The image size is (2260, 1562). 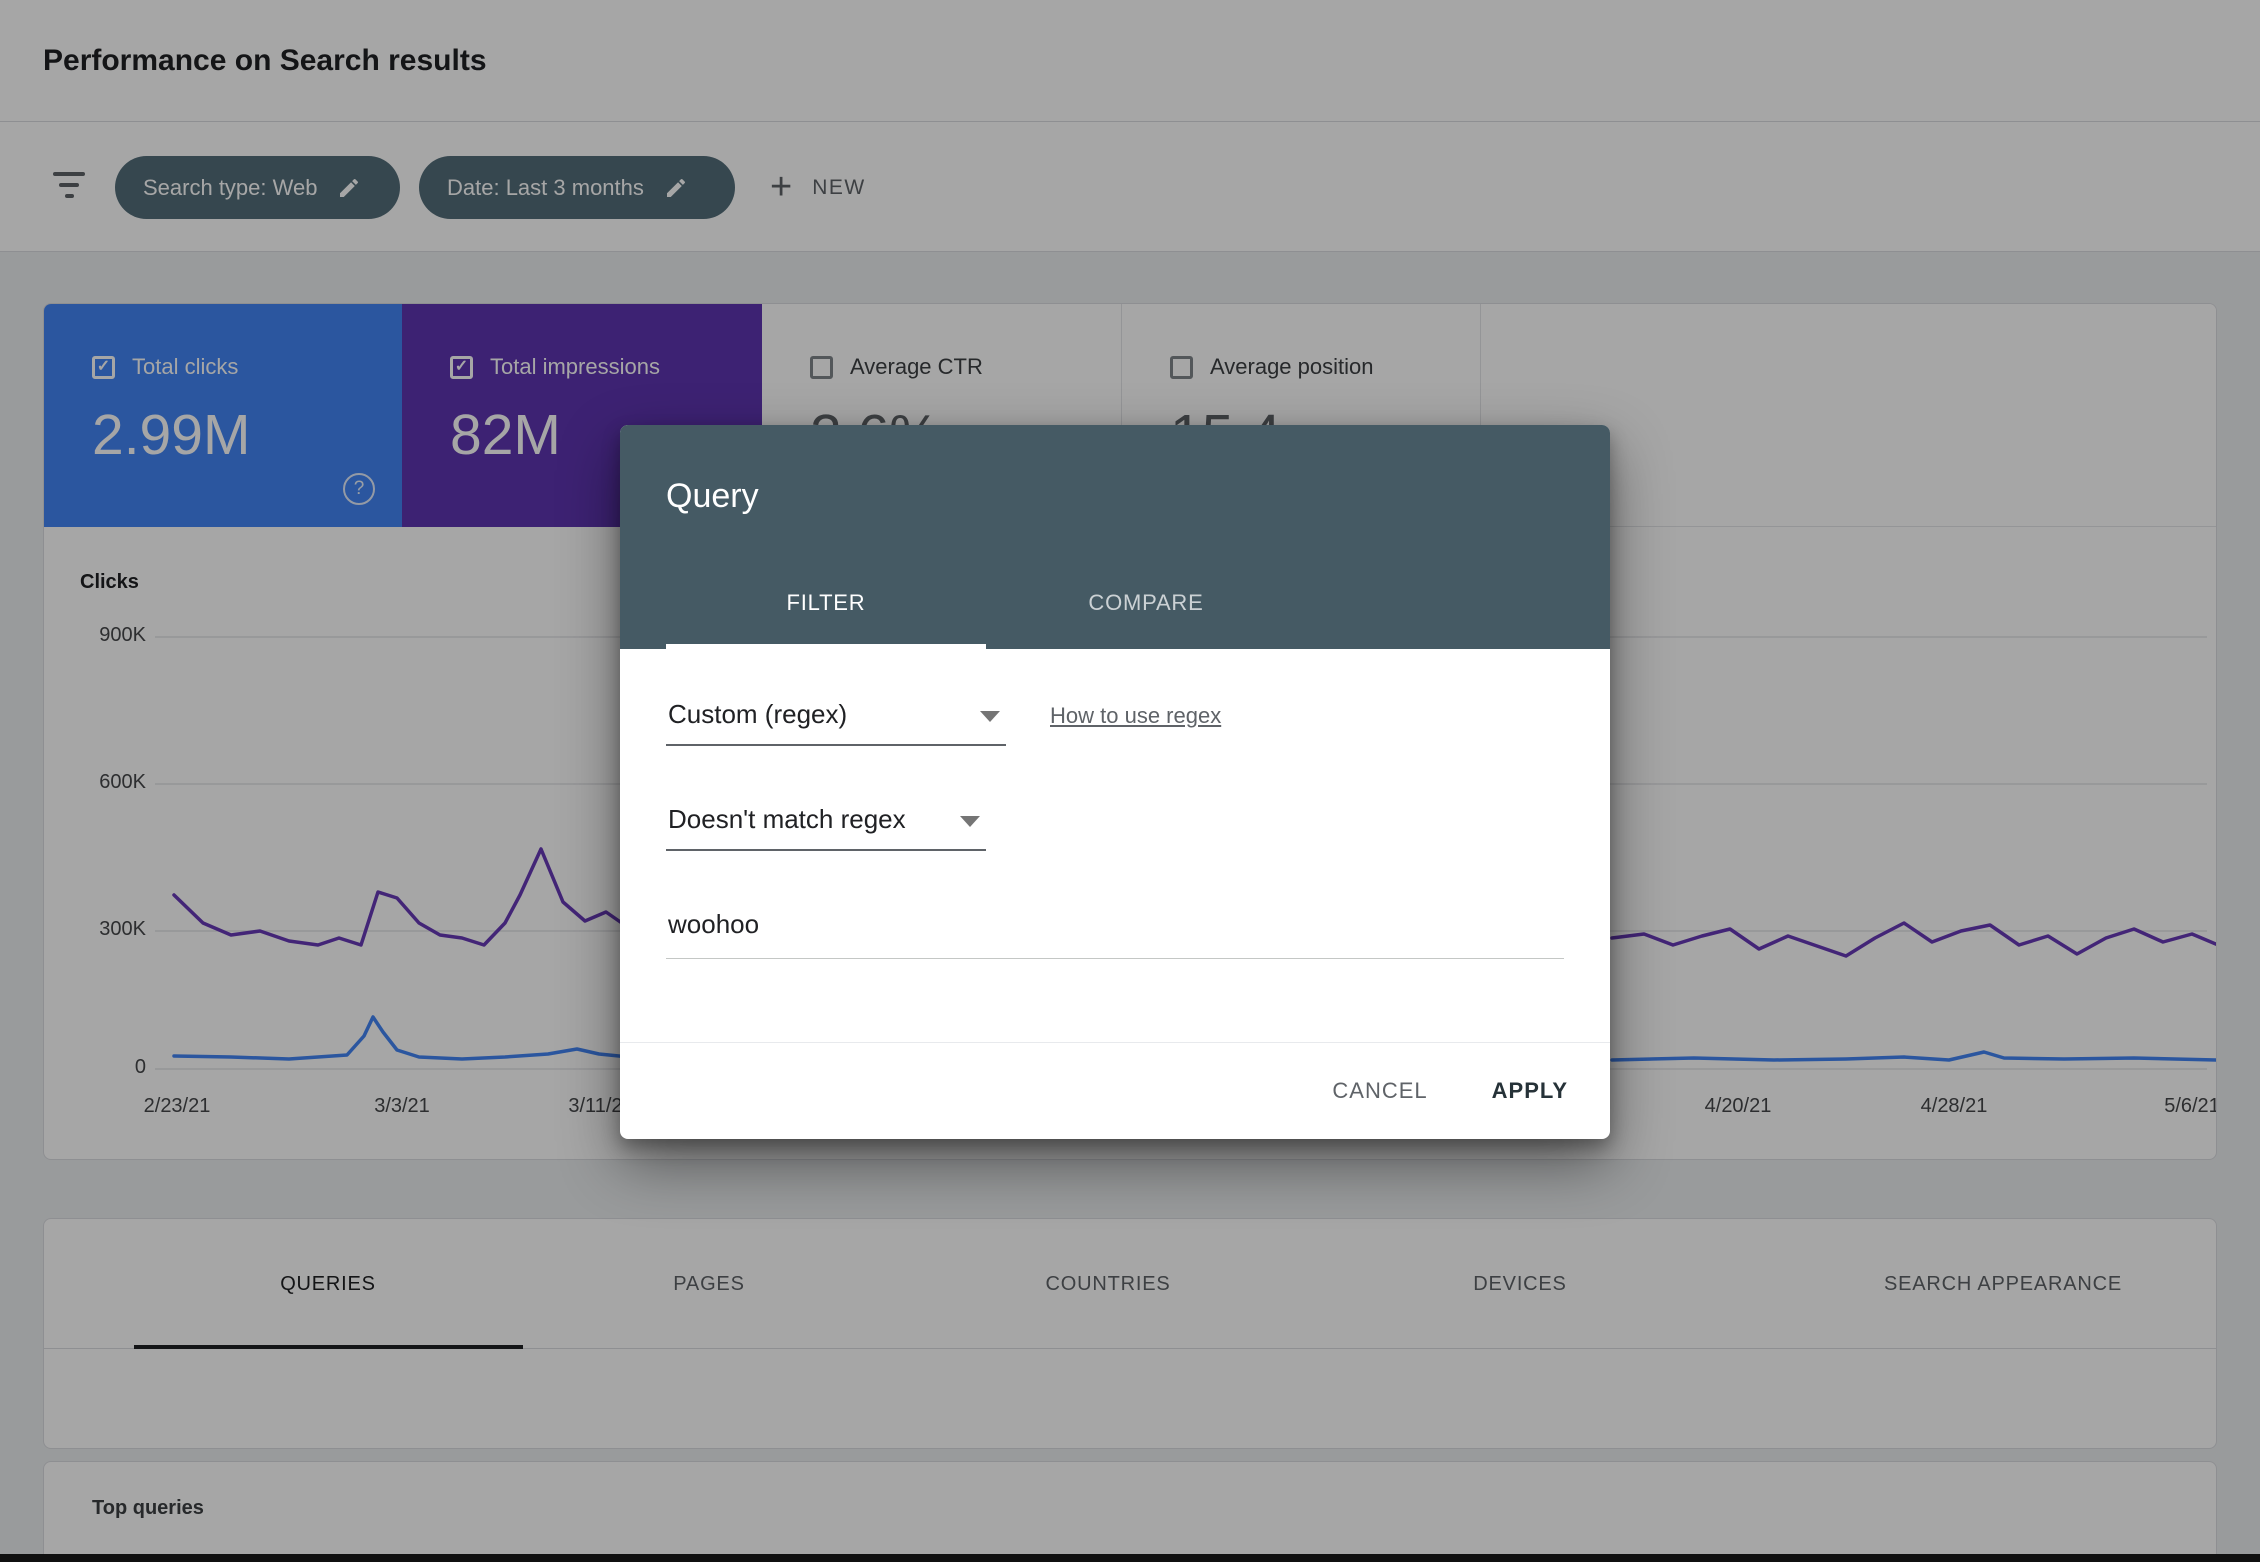 I want to click on filter-type-value: Custom (regex), so click(x=758, y=714).